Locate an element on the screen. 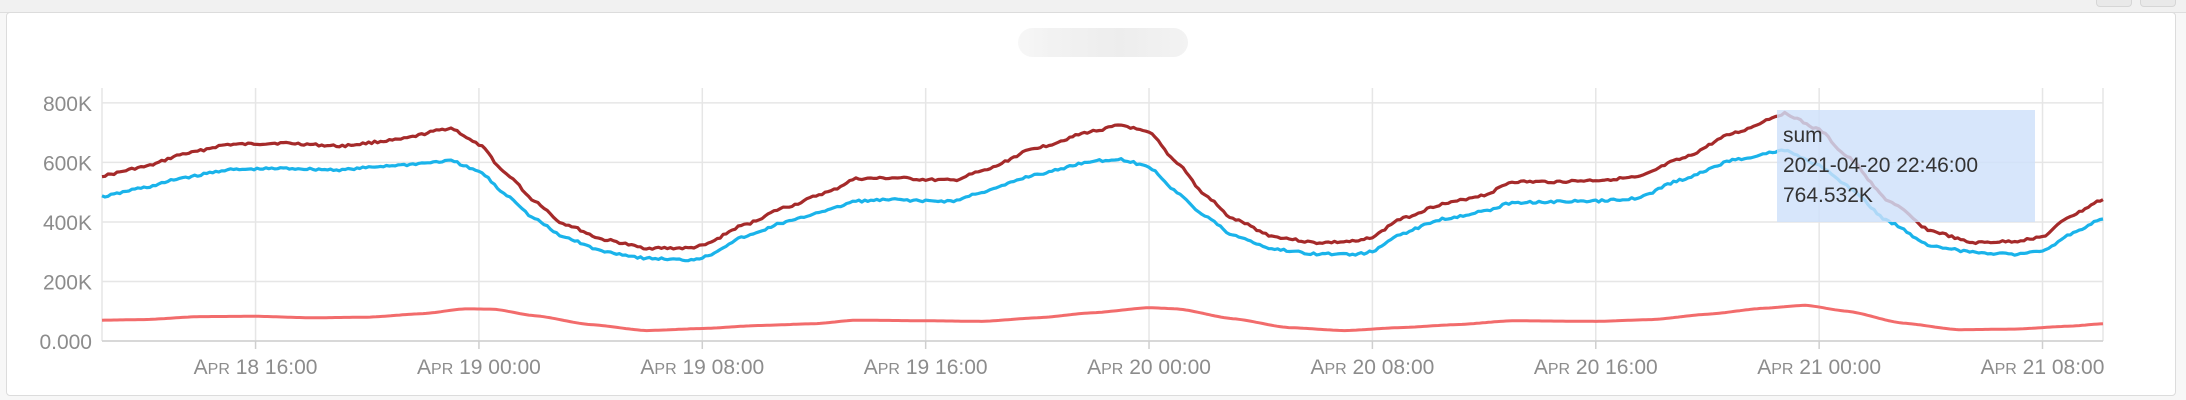  x-tick-label: APR 21 00:00 is located at coordinates (1819, 367).